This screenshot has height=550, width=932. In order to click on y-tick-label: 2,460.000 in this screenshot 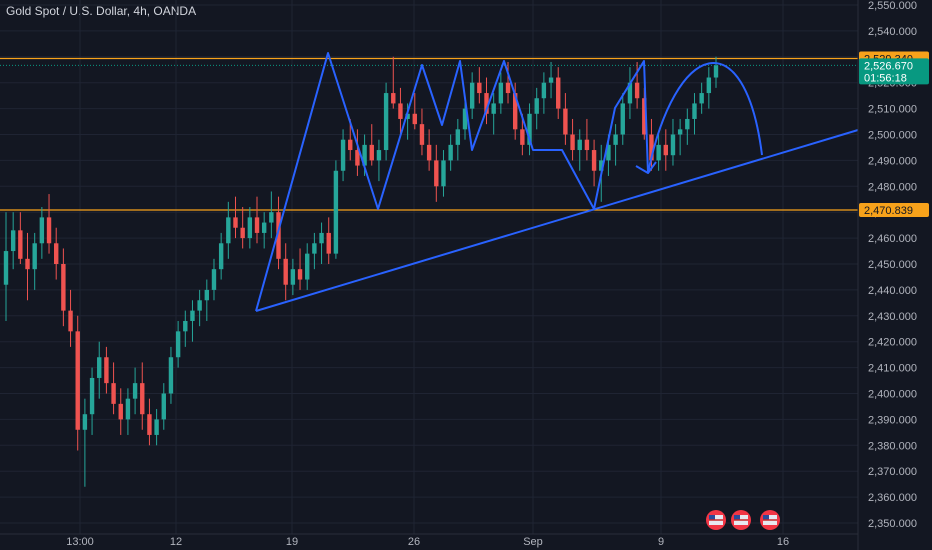, I will do `click(892, 239)`.